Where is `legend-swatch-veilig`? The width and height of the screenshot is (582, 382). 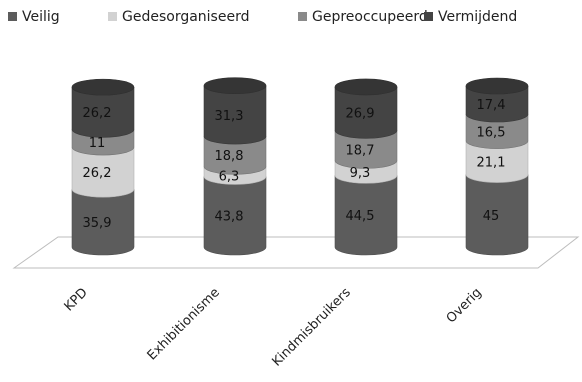
legend-swatch-veilig is located at coordinates (12, 16).